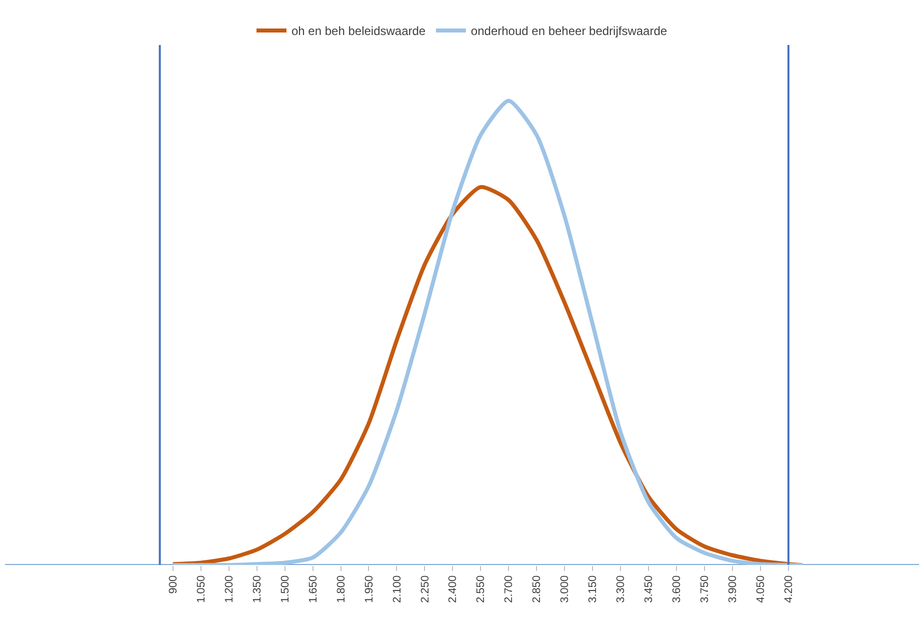 The width and height of the screenshot is (919, 620). I want to click on x-tick-label: 1.350, so click(257, 589).